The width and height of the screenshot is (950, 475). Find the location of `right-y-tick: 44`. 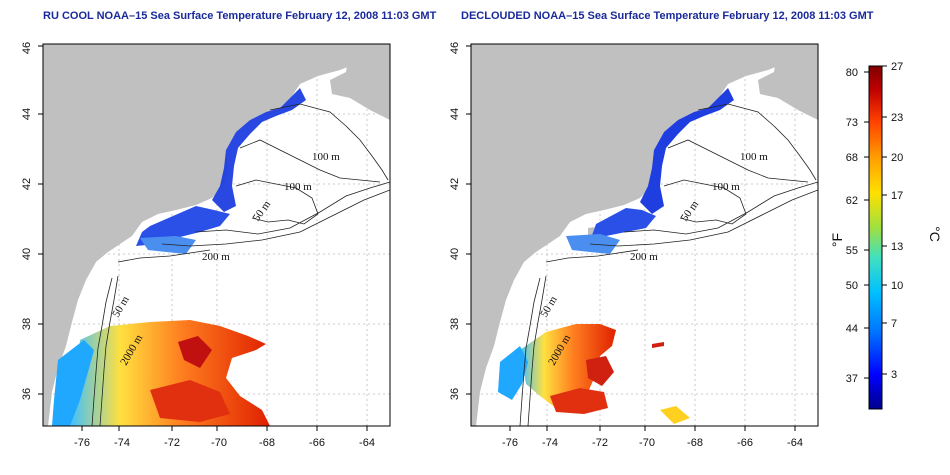

right-y-tick: 44 is located at coordinates (455, 114).